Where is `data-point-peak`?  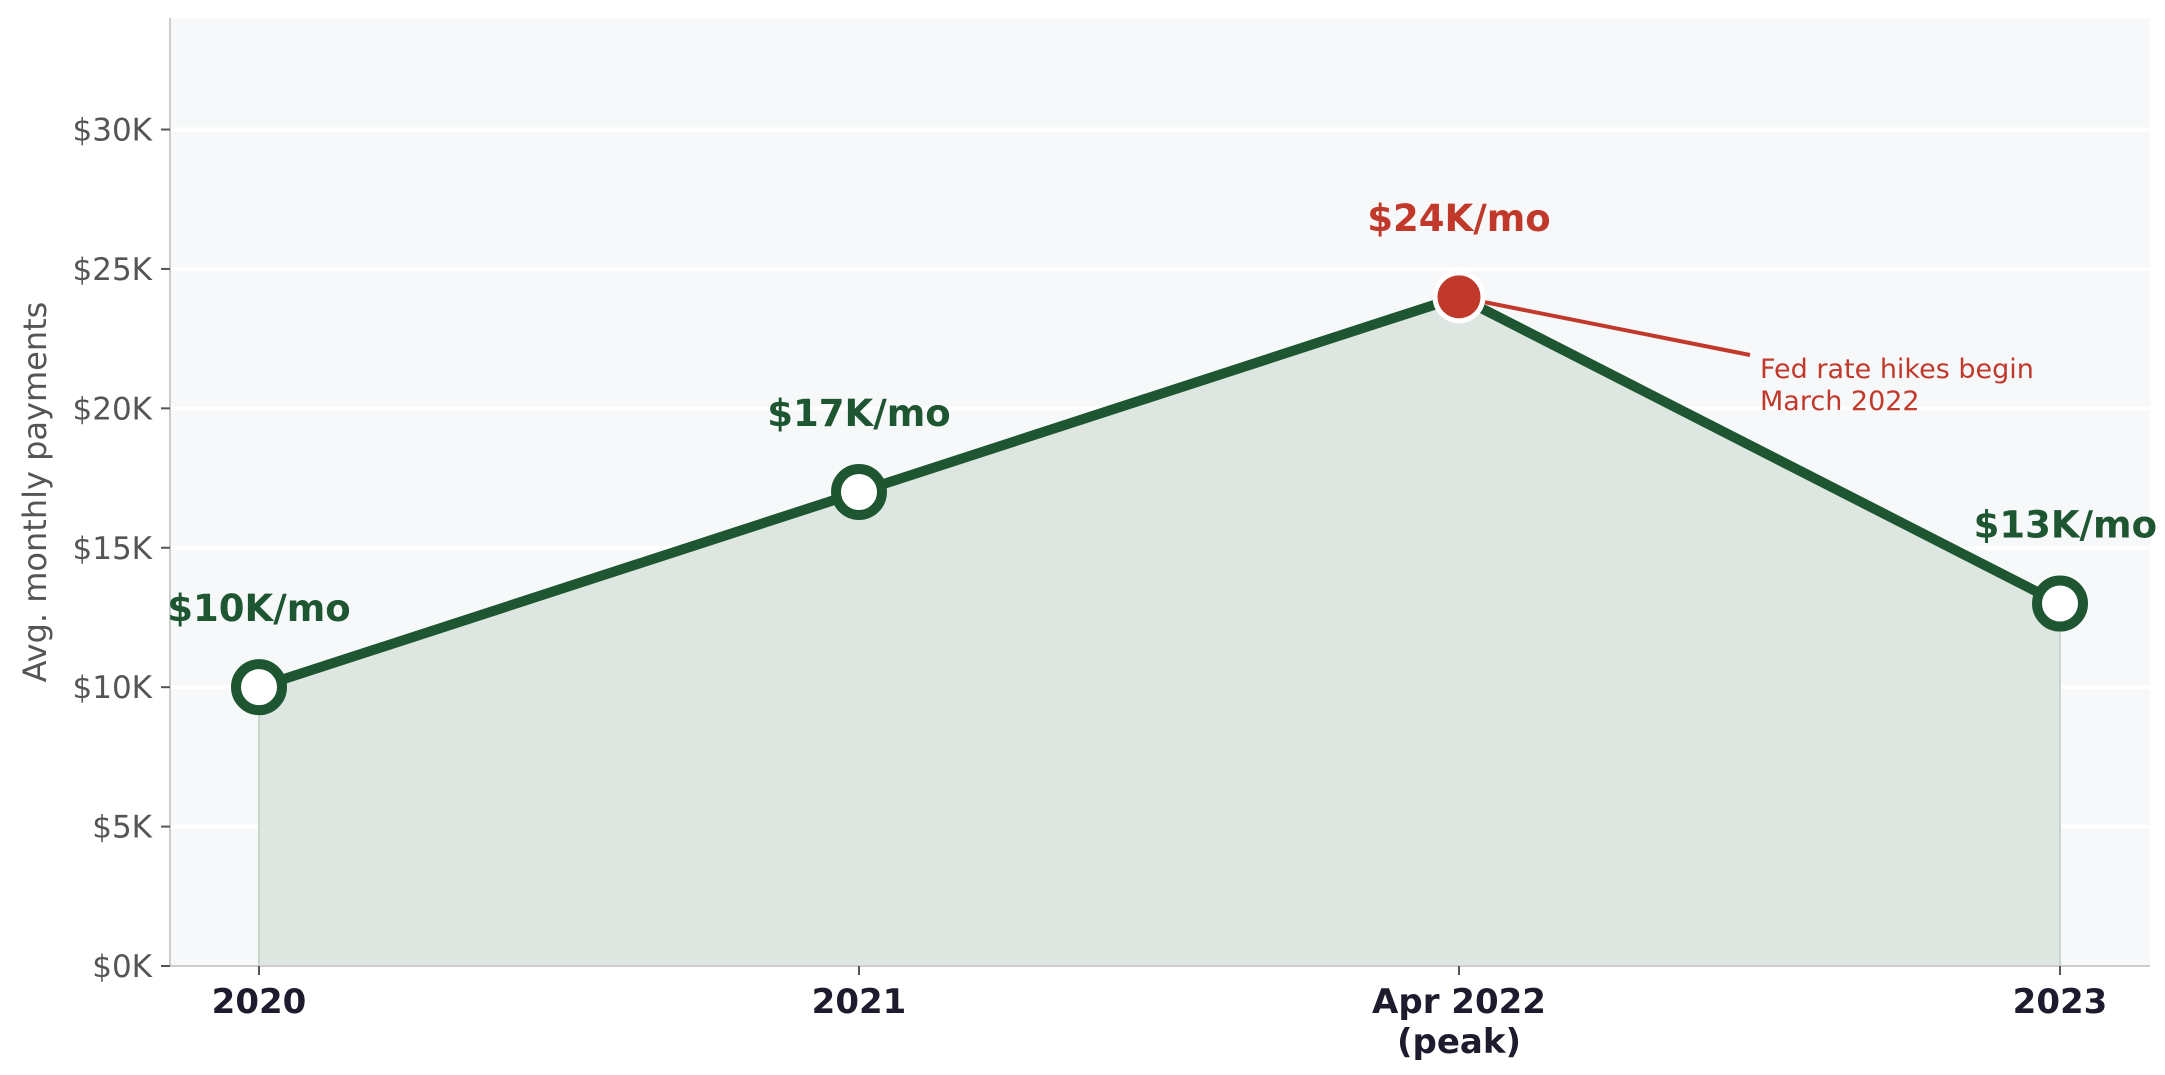
data-point-peak is located at coordinates (1459, 297).